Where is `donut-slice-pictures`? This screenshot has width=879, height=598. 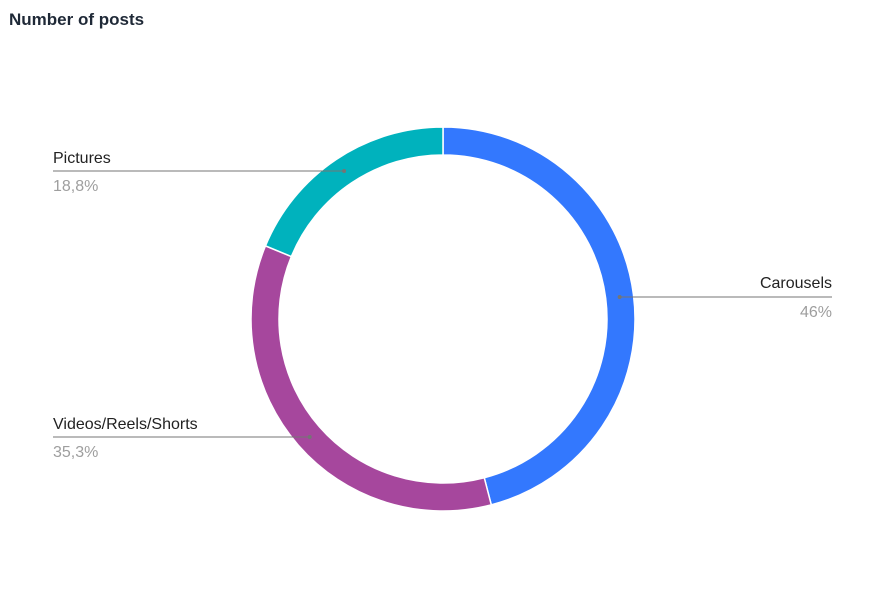
donut-slice-pictures is located at coordinates (354, 192).